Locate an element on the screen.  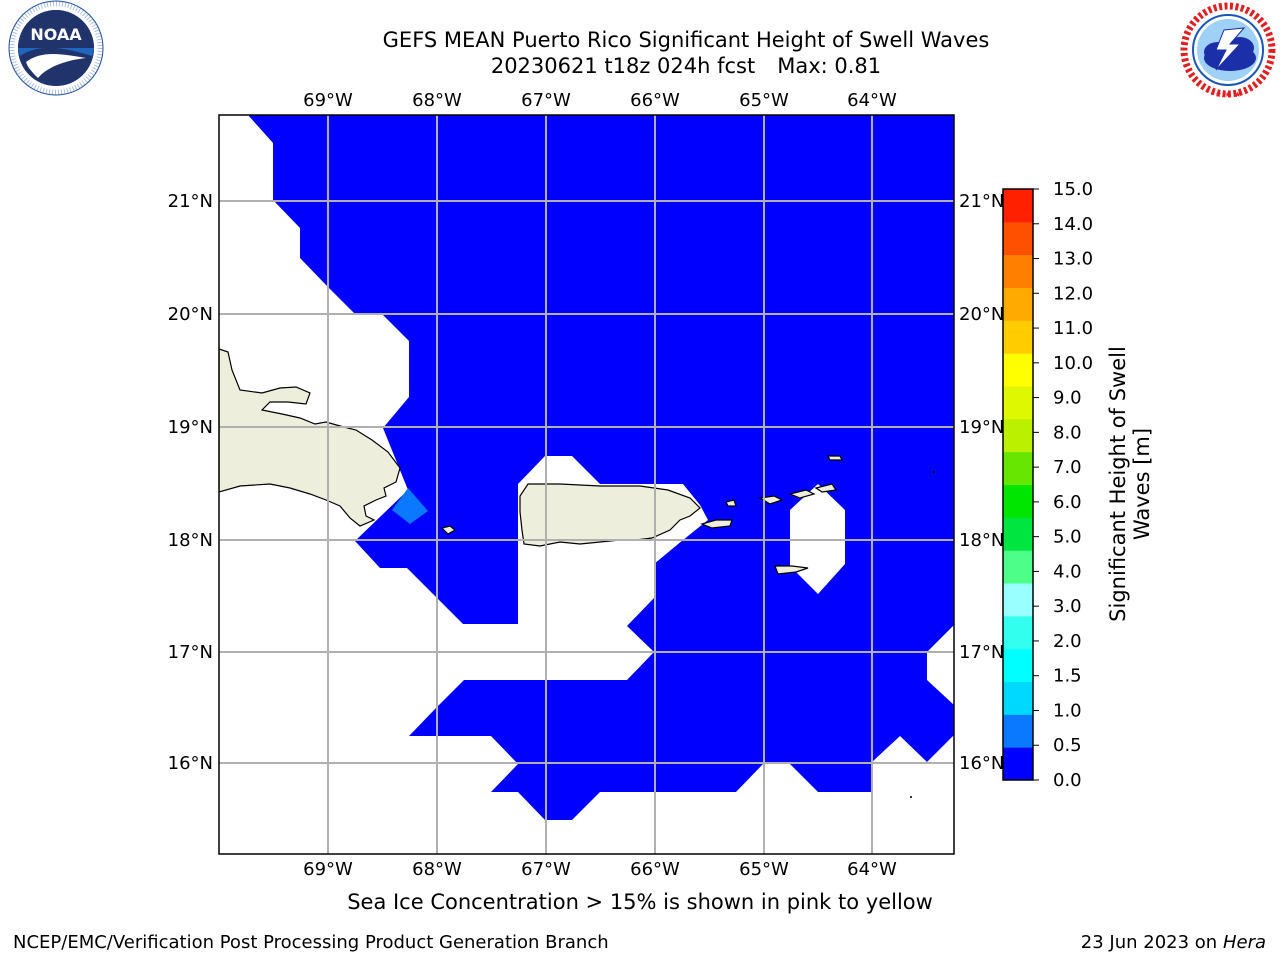
colorbar-tick-label: 1.5 is located at coordinates (1067, 676).